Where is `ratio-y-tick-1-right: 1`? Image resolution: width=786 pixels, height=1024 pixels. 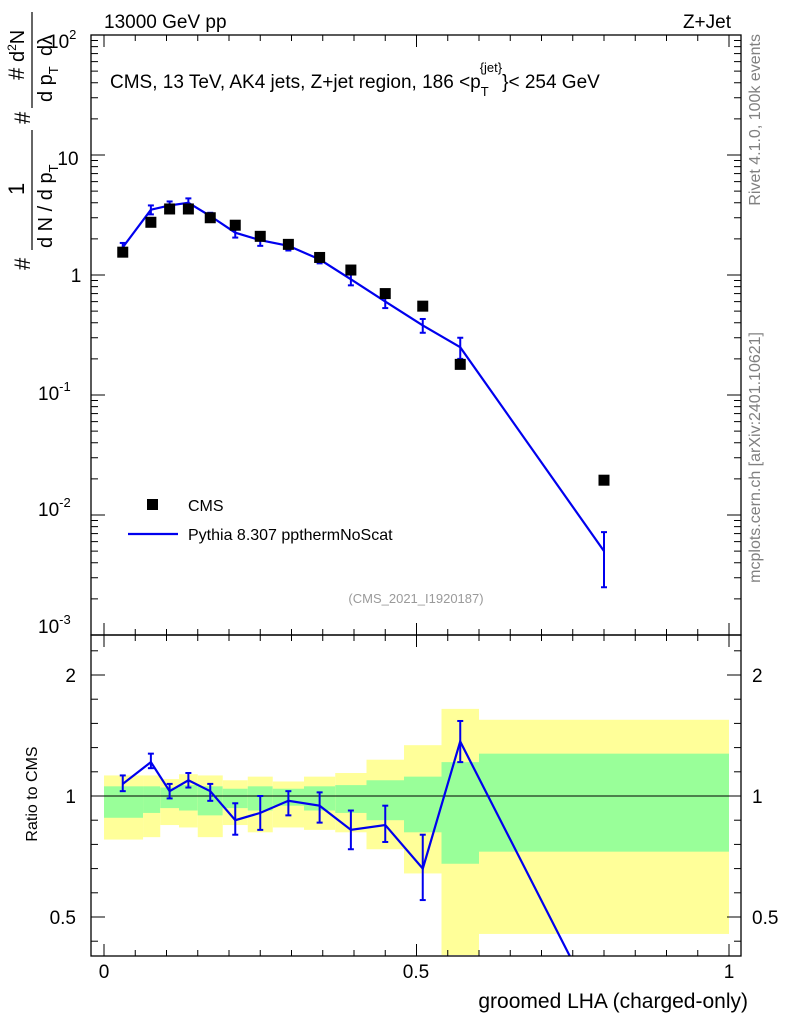
ratio-y-tick-1-right: 1 is located at coordinates (757, 797).